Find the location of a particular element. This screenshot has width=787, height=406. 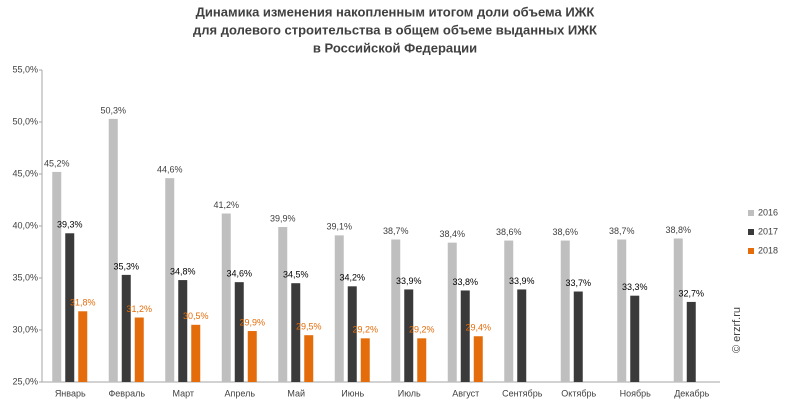

data-label: 30,5% is located at coordinates (196, 316).